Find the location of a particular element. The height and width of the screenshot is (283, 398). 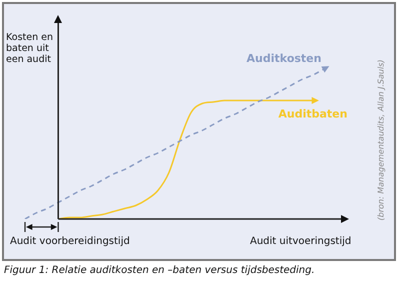

y-axis-title: Kosten en baten uit een audit is located at coordinates (30, 48).